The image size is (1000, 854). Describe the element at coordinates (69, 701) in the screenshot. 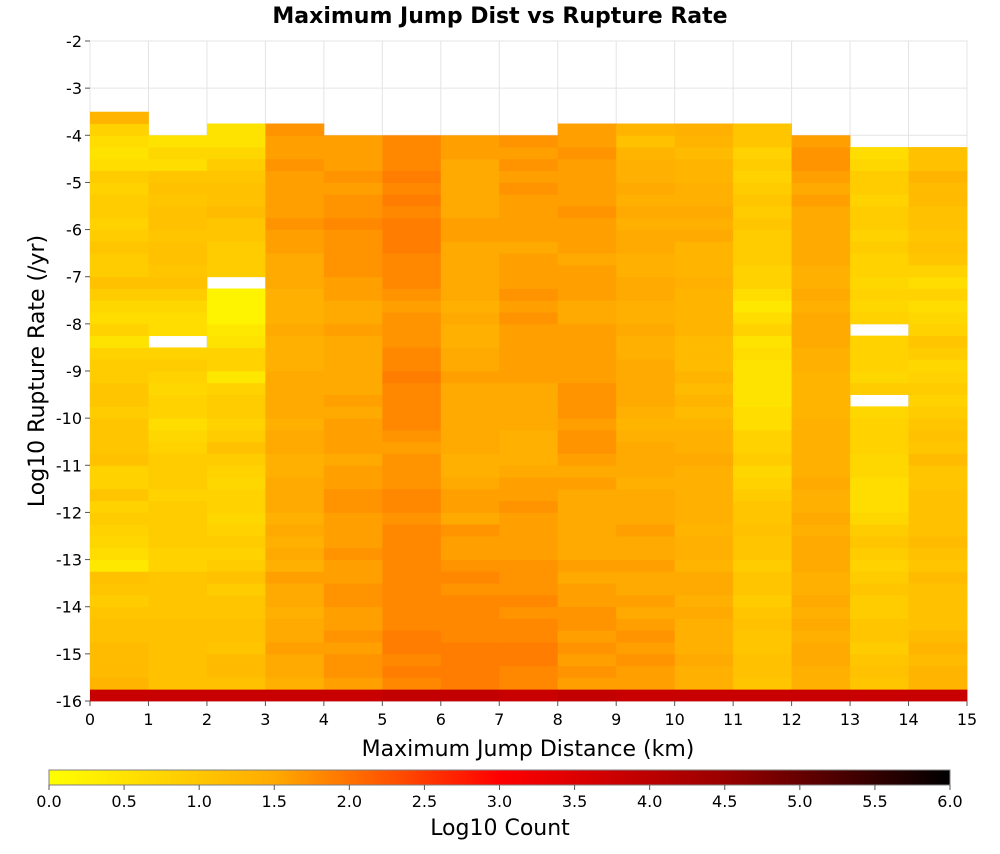

I see `y-tick-label: -16` at that location.